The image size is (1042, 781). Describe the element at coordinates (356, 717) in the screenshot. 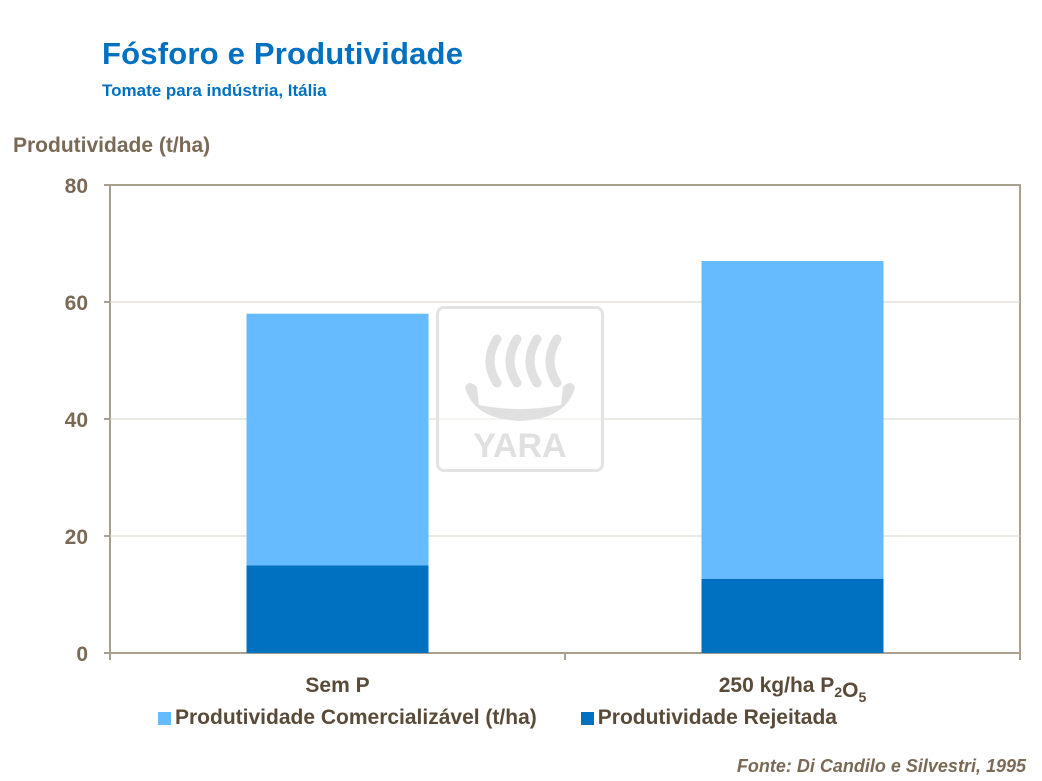

I see `legend-label: Produtividade Comercializável (t/ha)` at that location.